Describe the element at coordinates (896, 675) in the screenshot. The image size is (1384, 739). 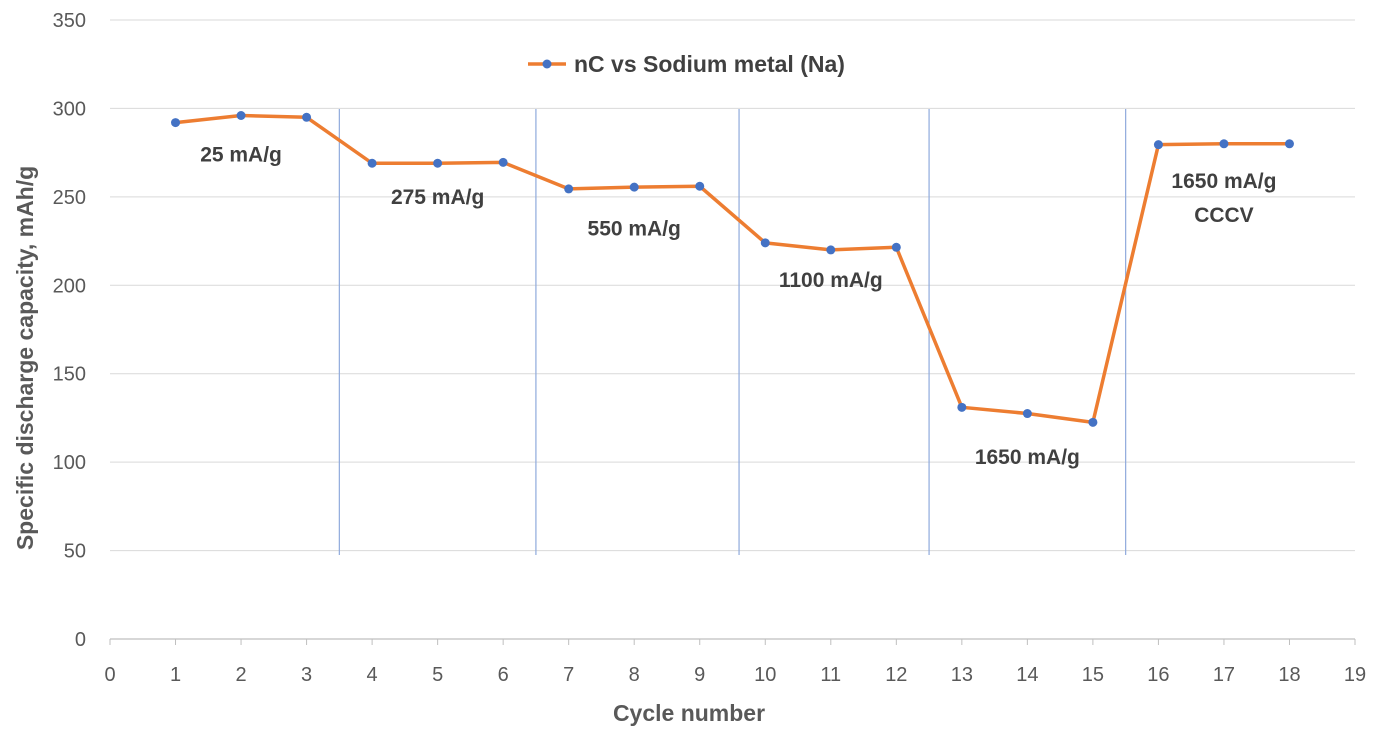
I see `x-tick-label: 12` at that location.